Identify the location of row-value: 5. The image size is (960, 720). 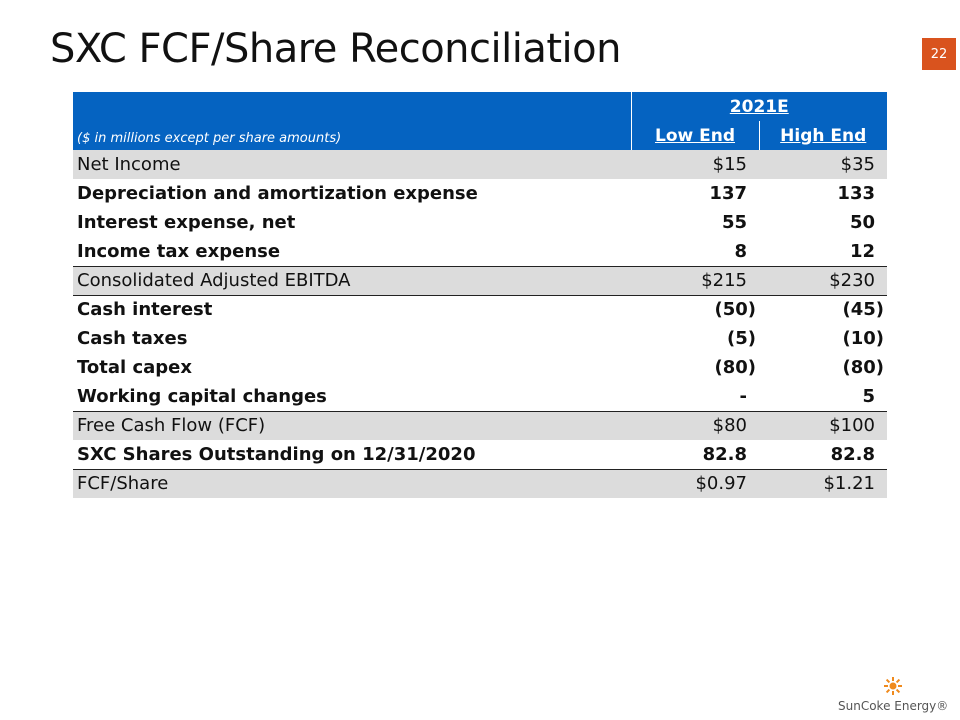
(868, 396).